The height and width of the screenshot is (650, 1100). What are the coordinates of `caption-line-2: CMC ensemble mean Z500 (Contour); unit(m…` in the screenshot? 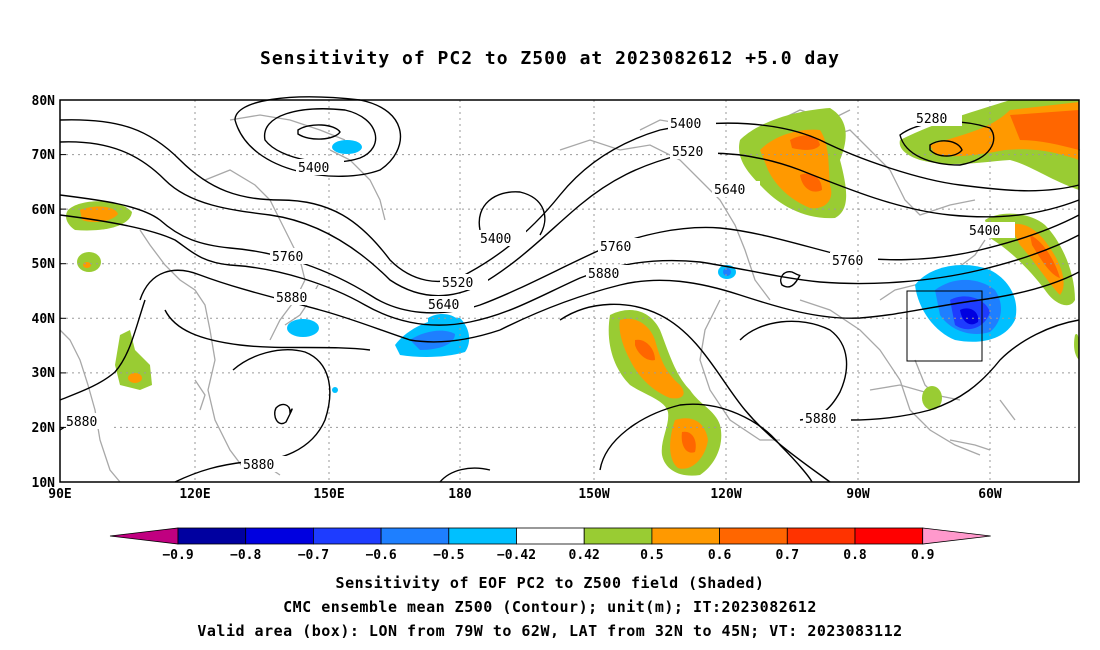 It's located at (550, 607).